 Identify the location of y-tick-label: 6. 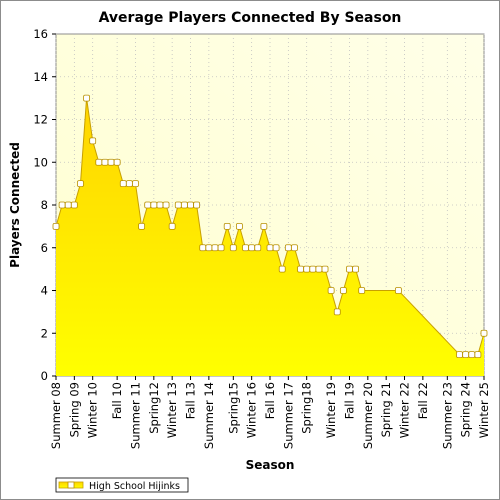
(44, 248).